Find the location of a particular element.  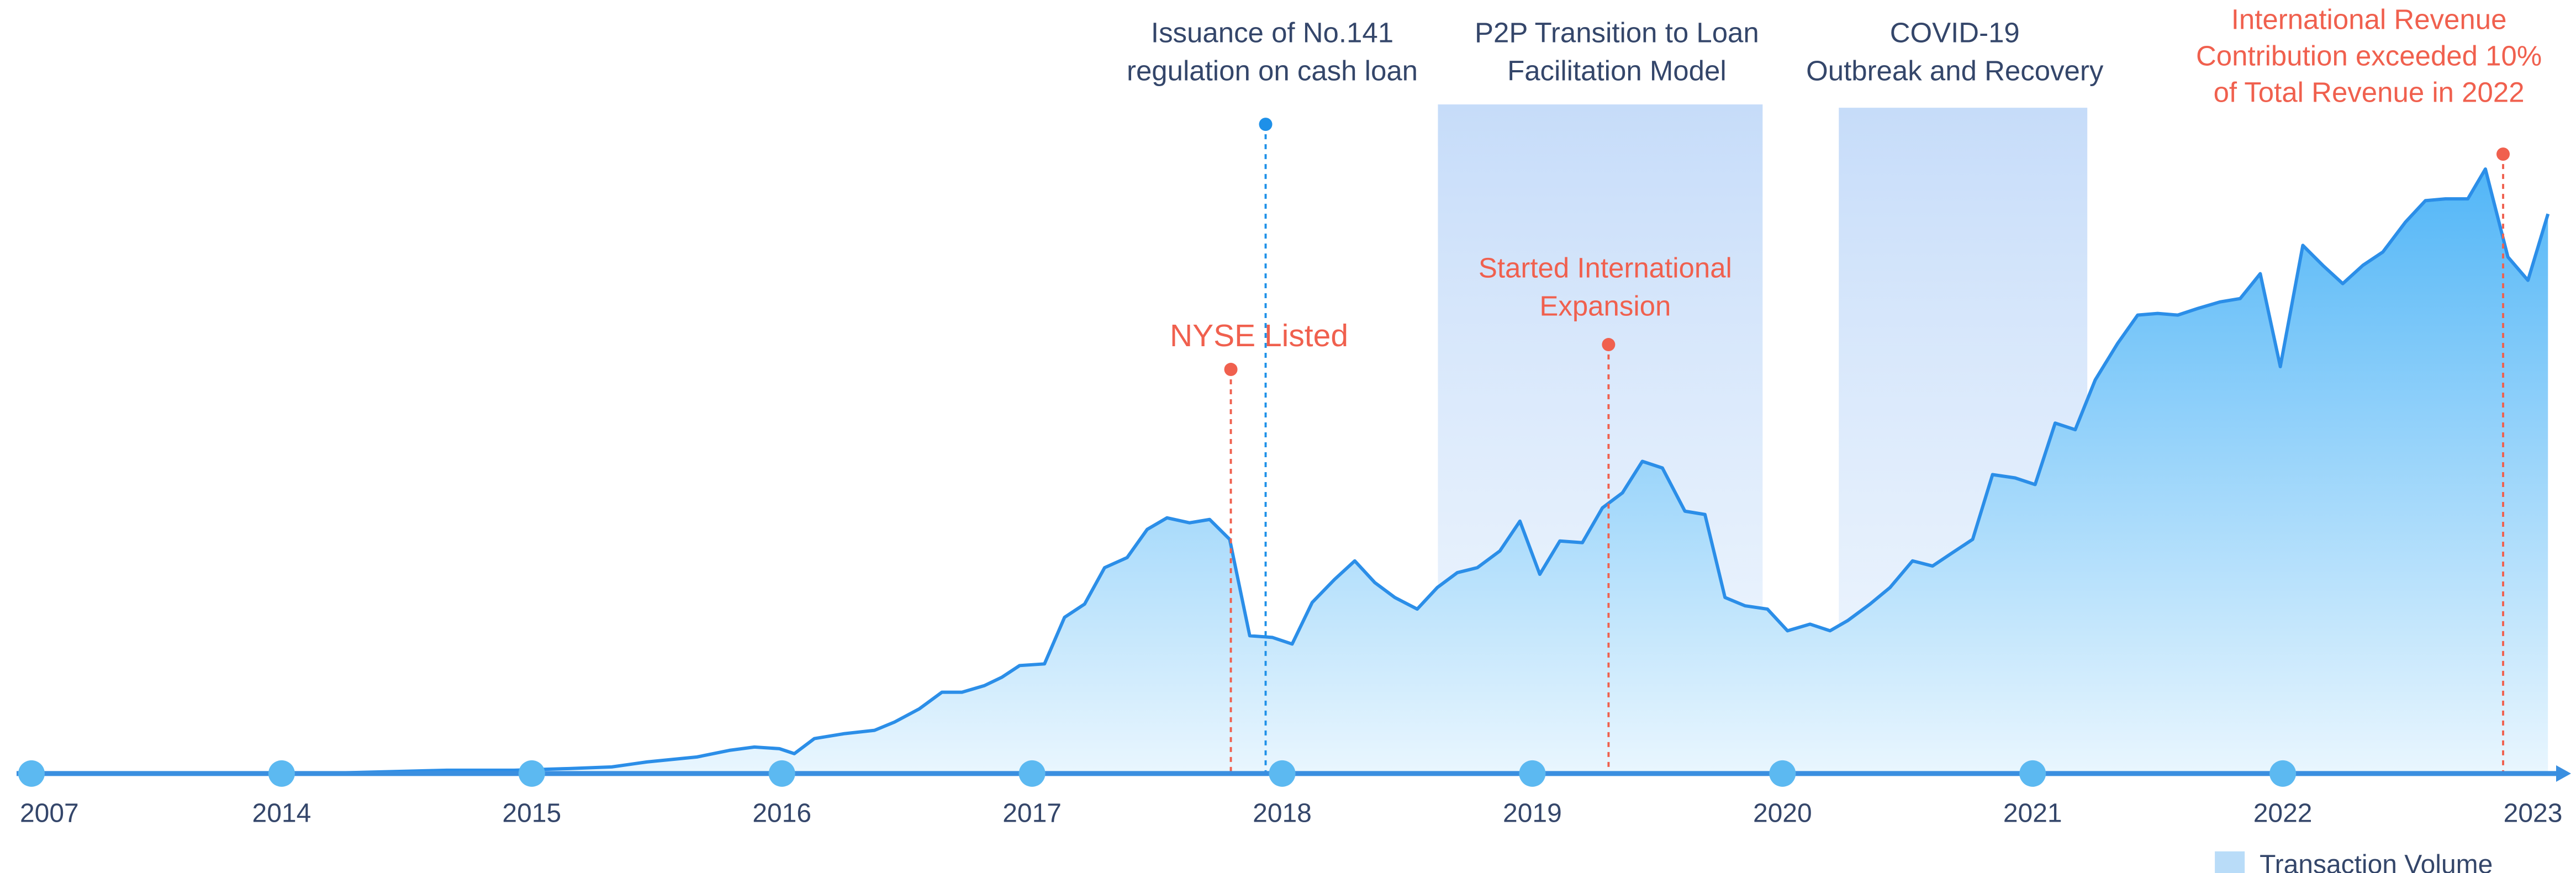

x-tick-label: 2021 is located at coordinates (2032, 813).